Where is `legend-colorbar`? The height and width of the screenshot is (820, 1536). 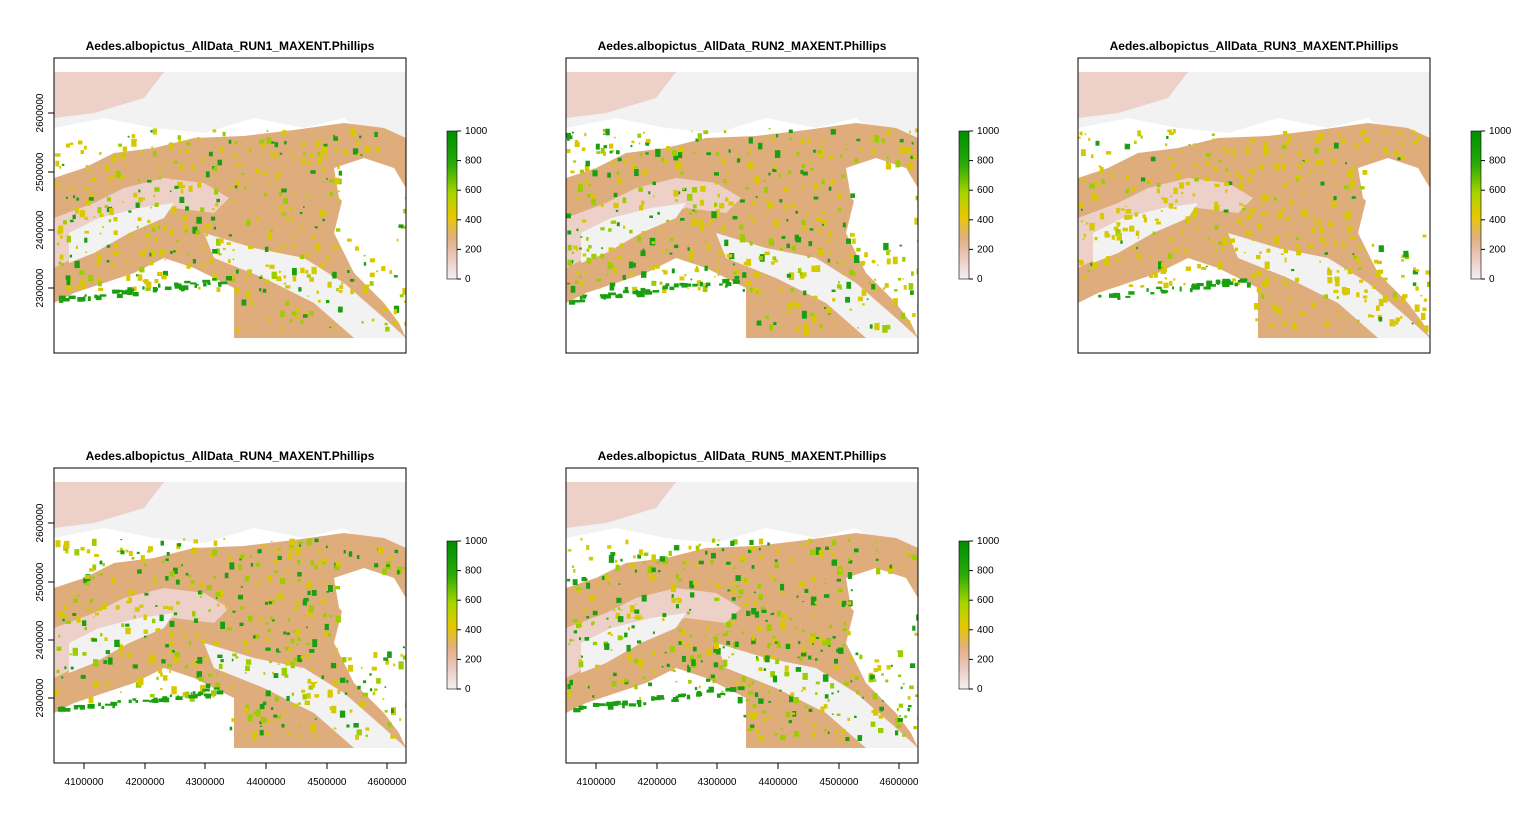
legend-colorbar is located at coordinates (452, 205).